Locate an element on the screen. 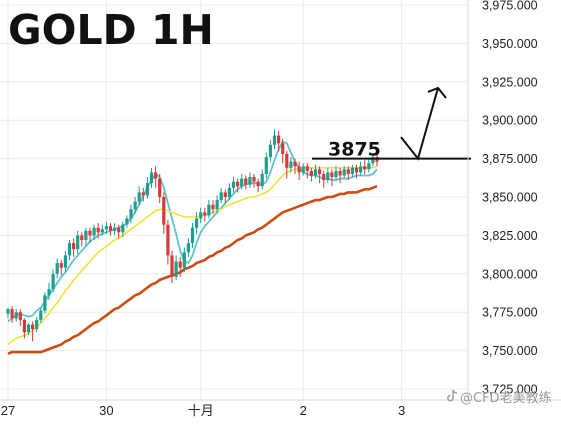 The image size is (561, 430). x-tick-label: 3 is located at coordinates (401, 410).